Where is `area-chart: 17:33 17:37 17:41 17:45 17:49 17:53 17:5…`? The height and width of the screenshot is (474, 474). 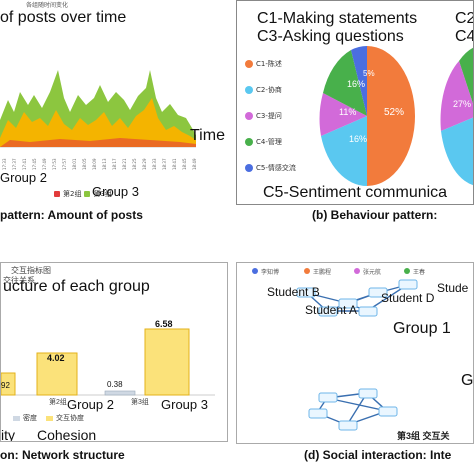 area-chart: 17:33 17:37 17:41 17:45 17:49 17:53 17:5… is located at coordinates (98, 120).